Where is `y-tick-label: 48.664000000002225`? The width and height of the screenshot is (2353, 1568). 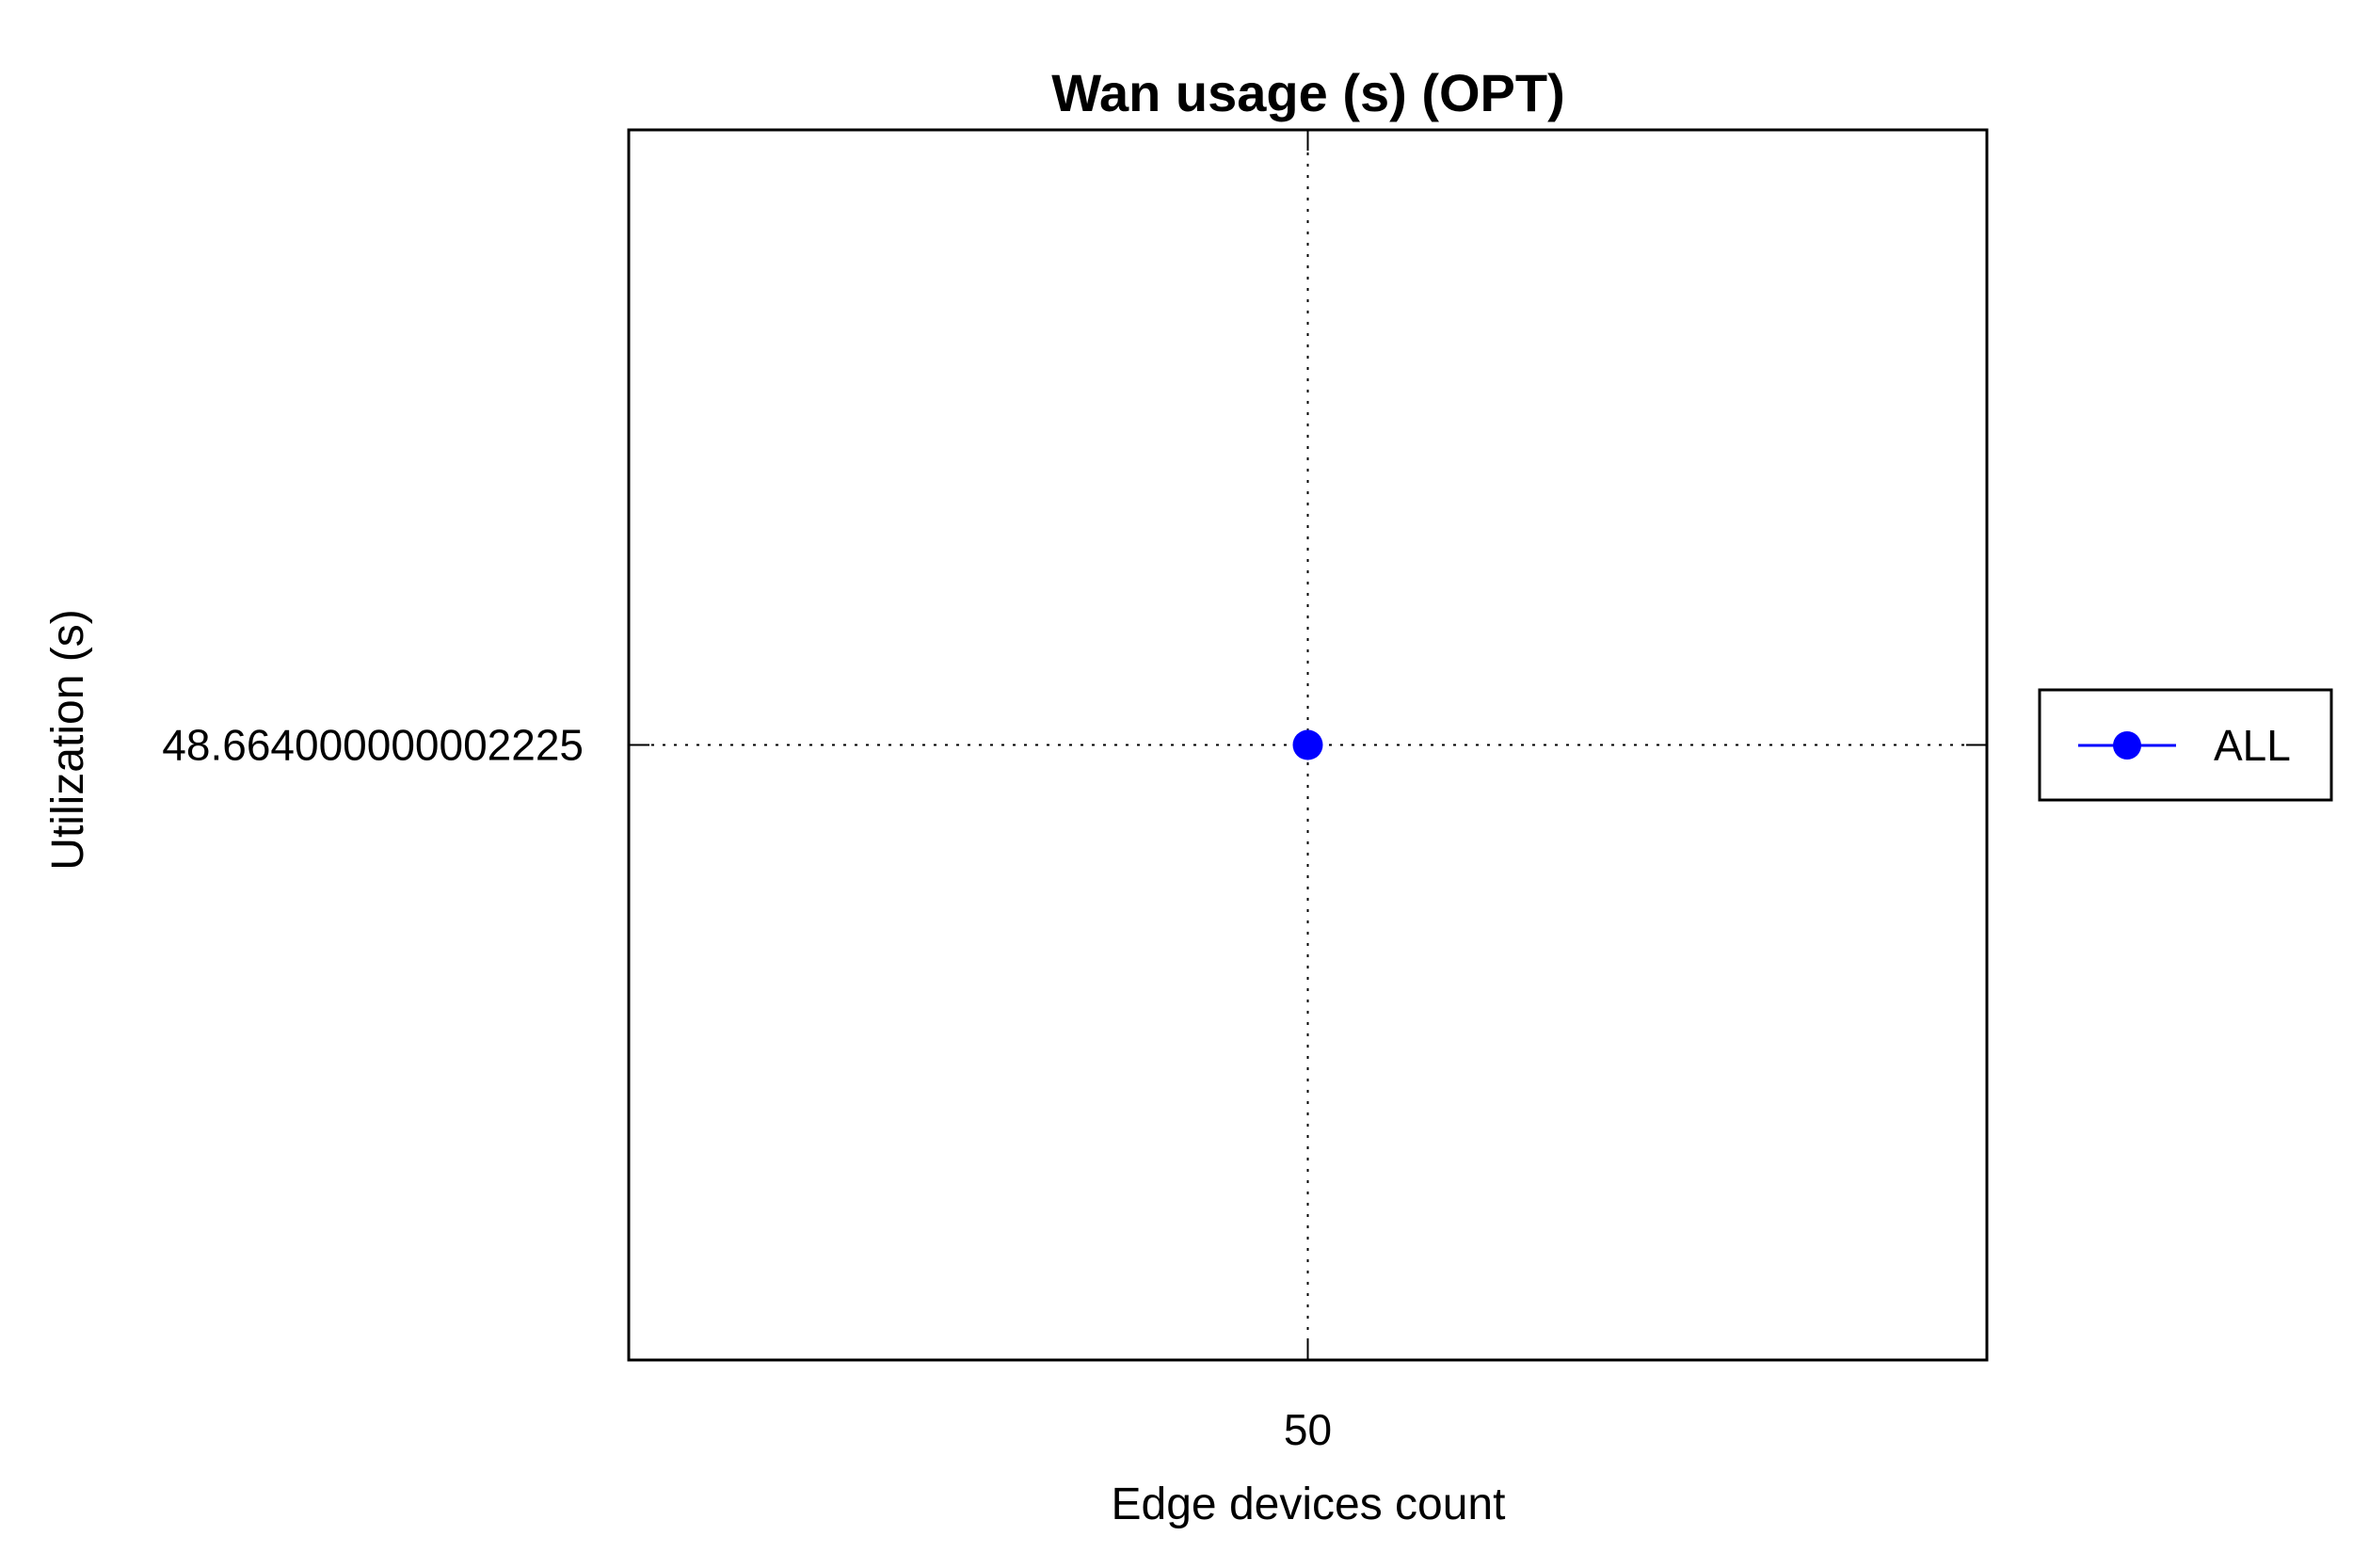 y-tick-label: 48.664000000002225 is located at coordinates (373, 745).